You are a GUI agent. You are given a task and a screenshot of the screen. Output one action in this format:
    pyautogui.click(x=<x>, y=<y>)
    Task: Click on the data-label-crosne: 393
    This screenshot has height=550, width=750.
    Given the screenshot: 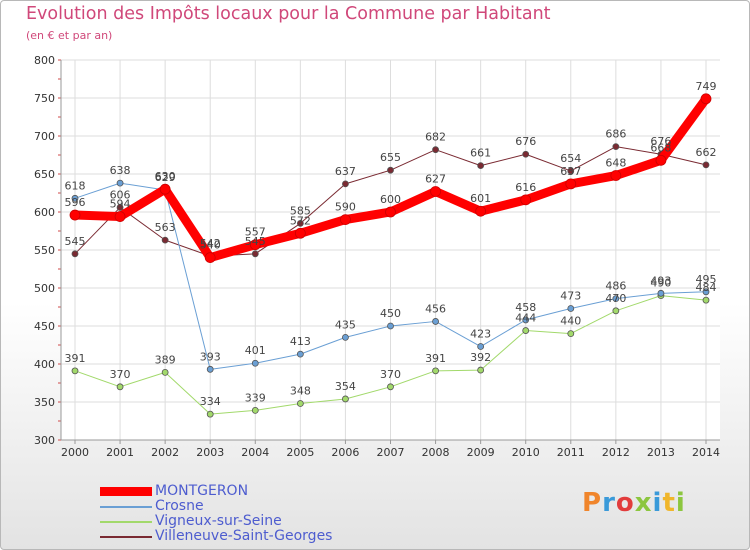 What is the action you would take?
    pyautogui.click(x=210, y=356)
    